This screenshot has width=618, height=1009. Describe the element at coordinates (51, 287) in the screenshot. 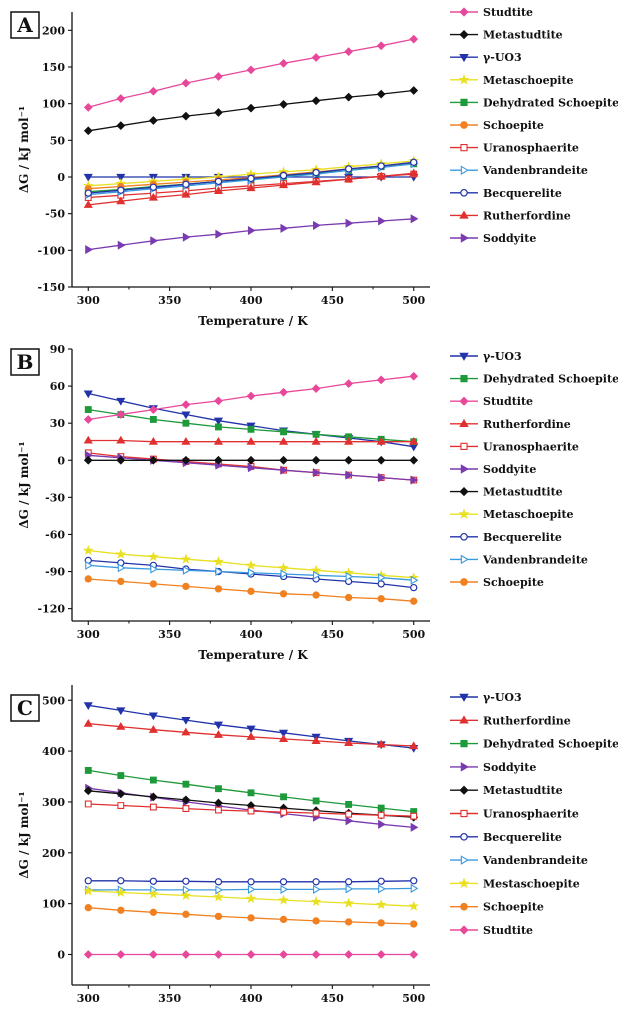

I see `y-tick-label: -150` at that location.